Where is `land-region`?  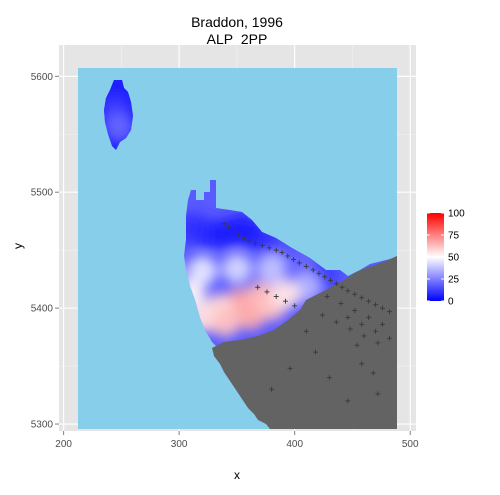
land-region is located at coordinates (304, 342).